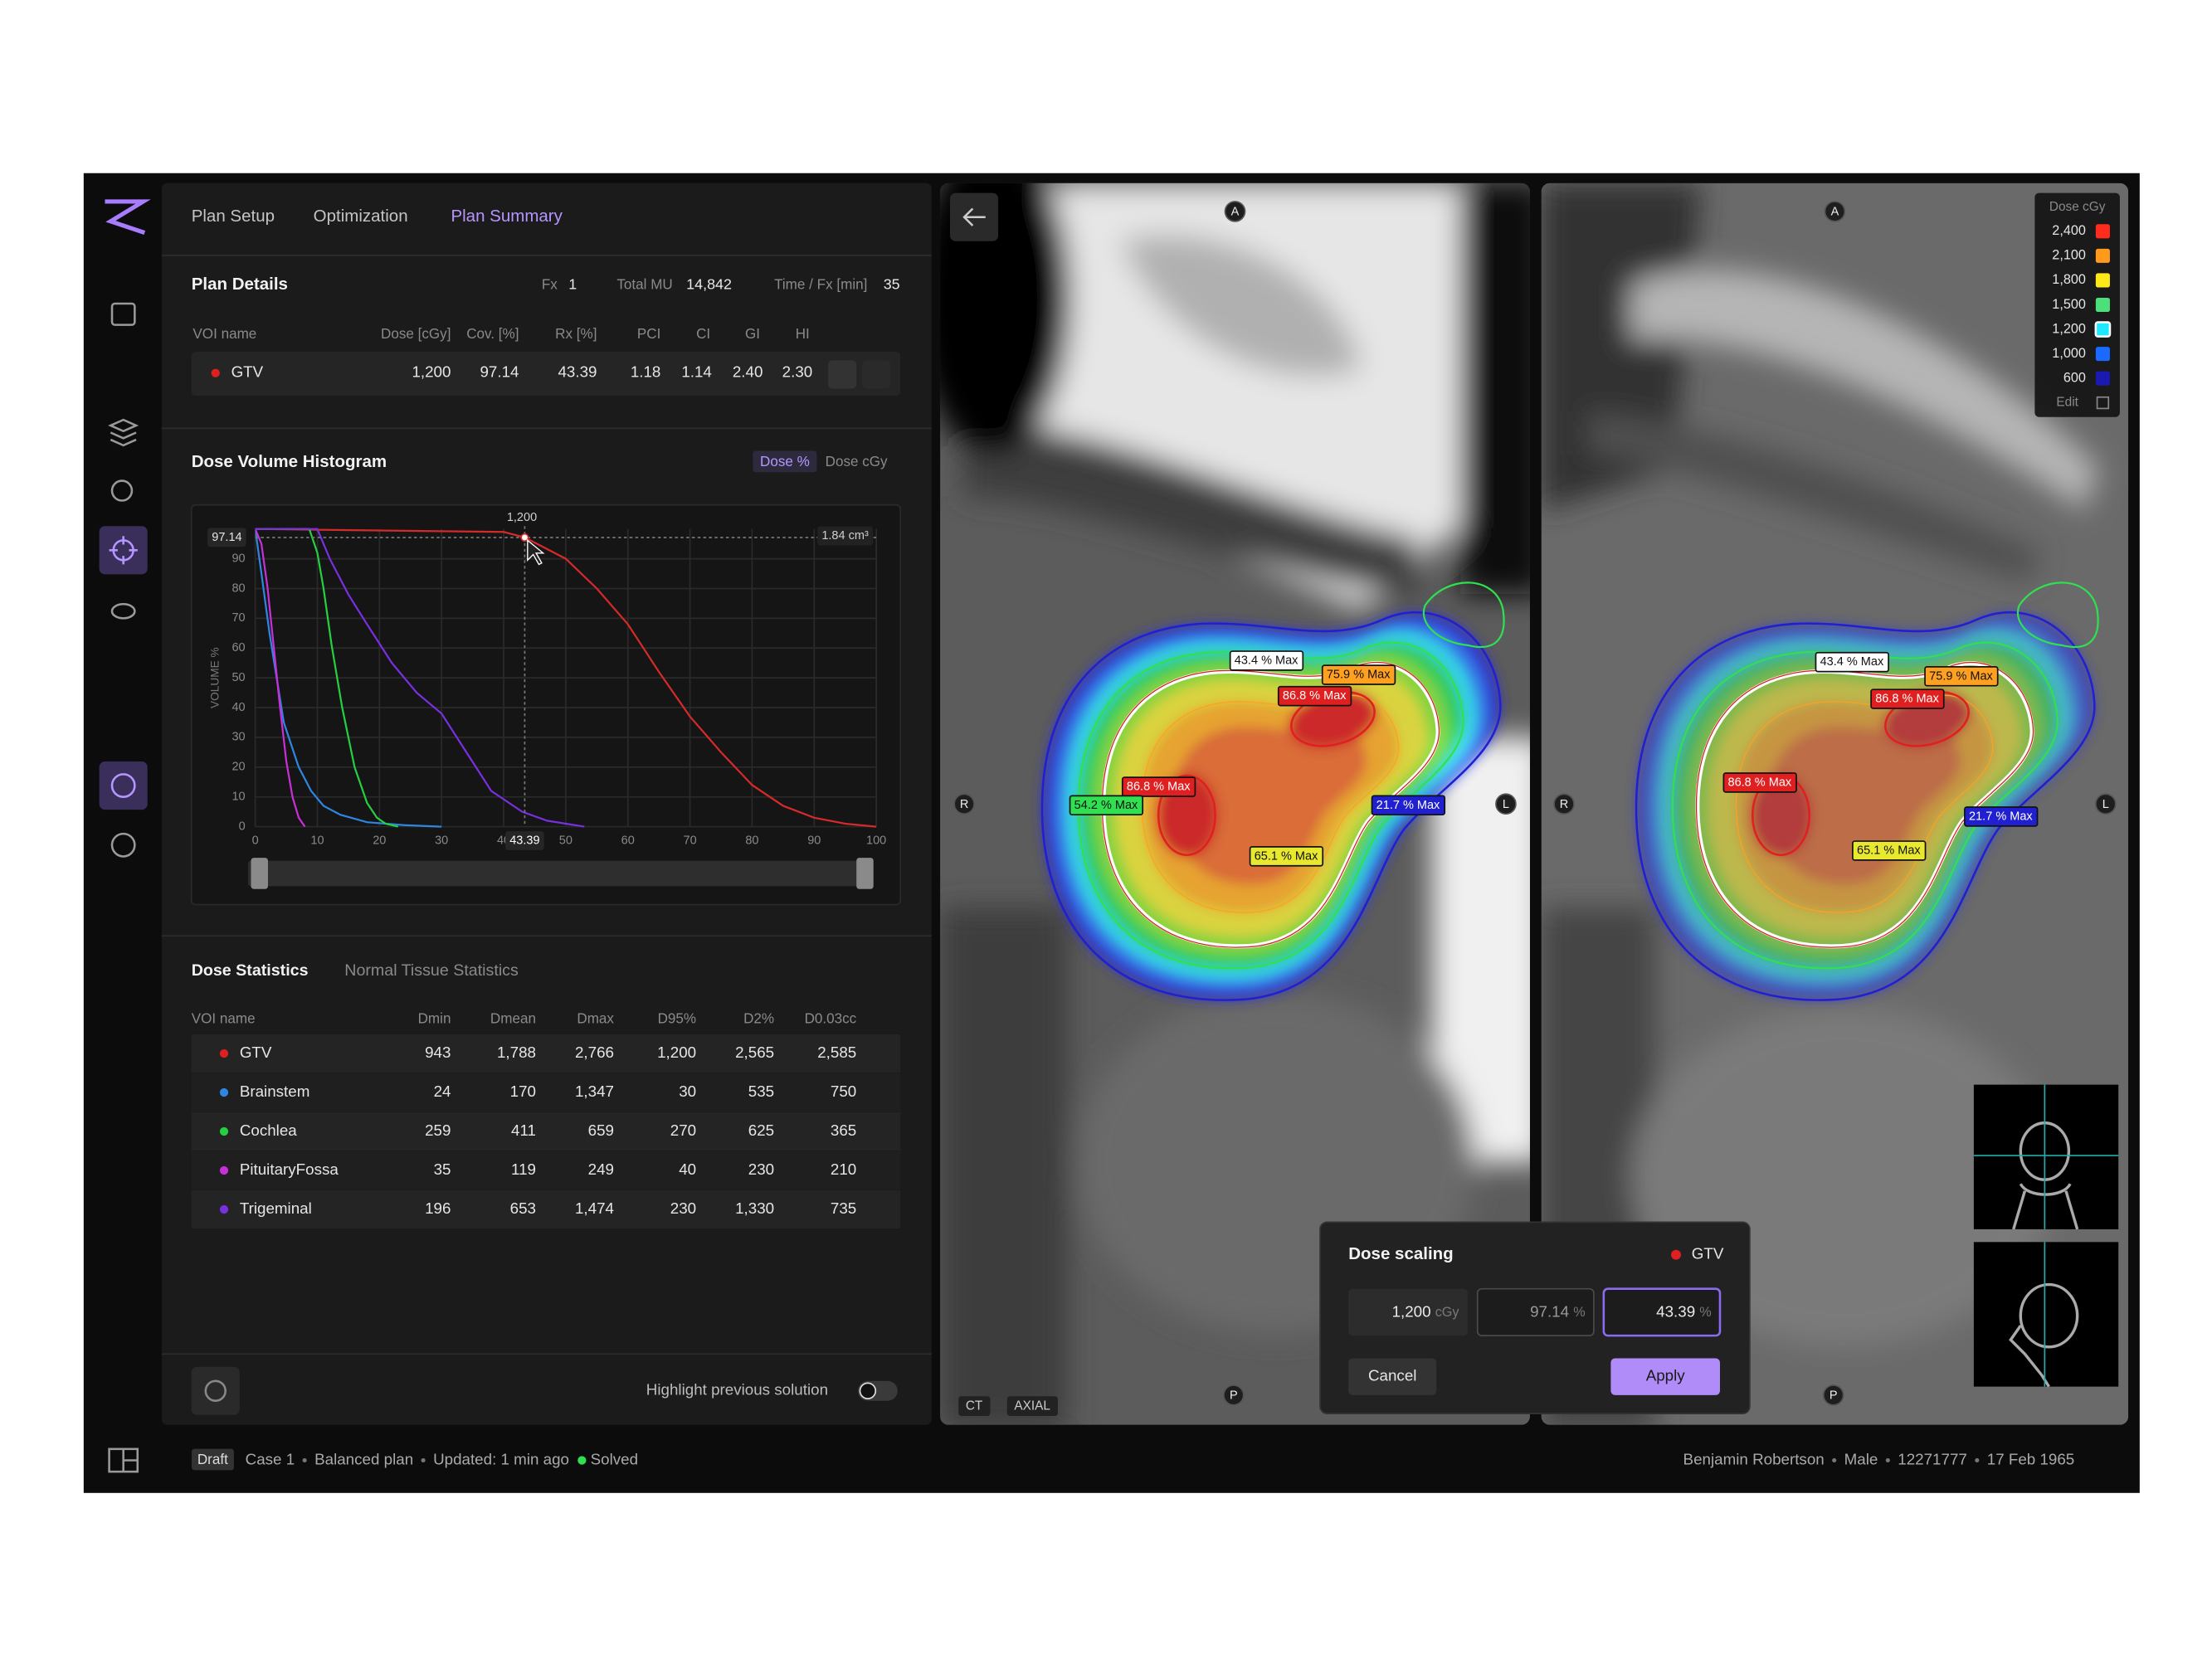 This screenshot has width=2212, height=1659. I want to click on summary-value: 1, so click(572, 283).